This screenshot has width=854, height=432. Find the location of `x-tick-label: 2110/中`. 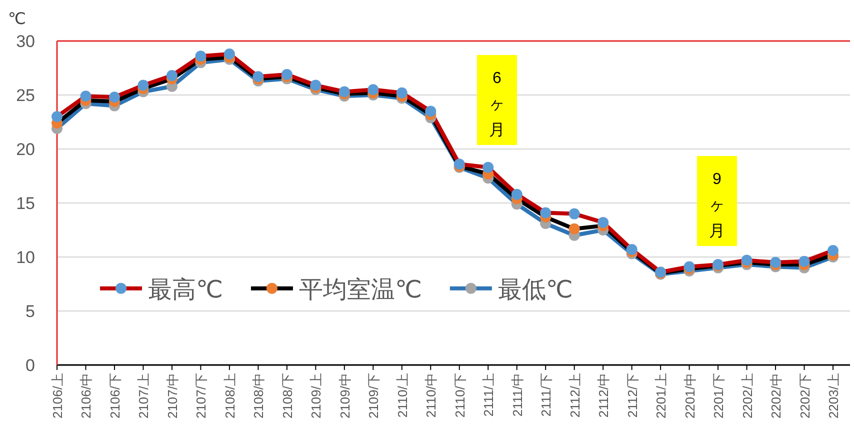

x-tick-label: 2110/中 is located at coordinates (431, 395).